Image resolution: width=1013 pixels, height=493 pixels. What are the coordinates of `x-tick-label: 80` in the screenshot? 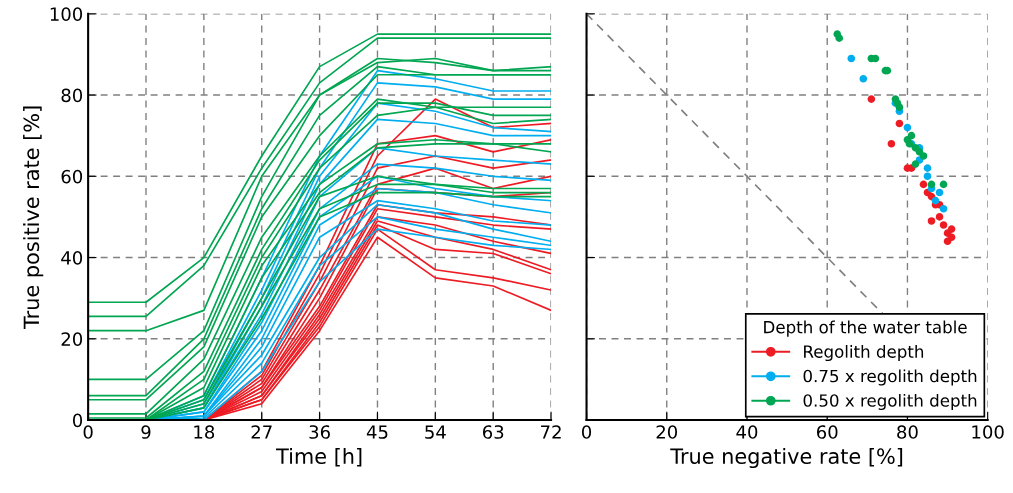 It's located at (907, 432).